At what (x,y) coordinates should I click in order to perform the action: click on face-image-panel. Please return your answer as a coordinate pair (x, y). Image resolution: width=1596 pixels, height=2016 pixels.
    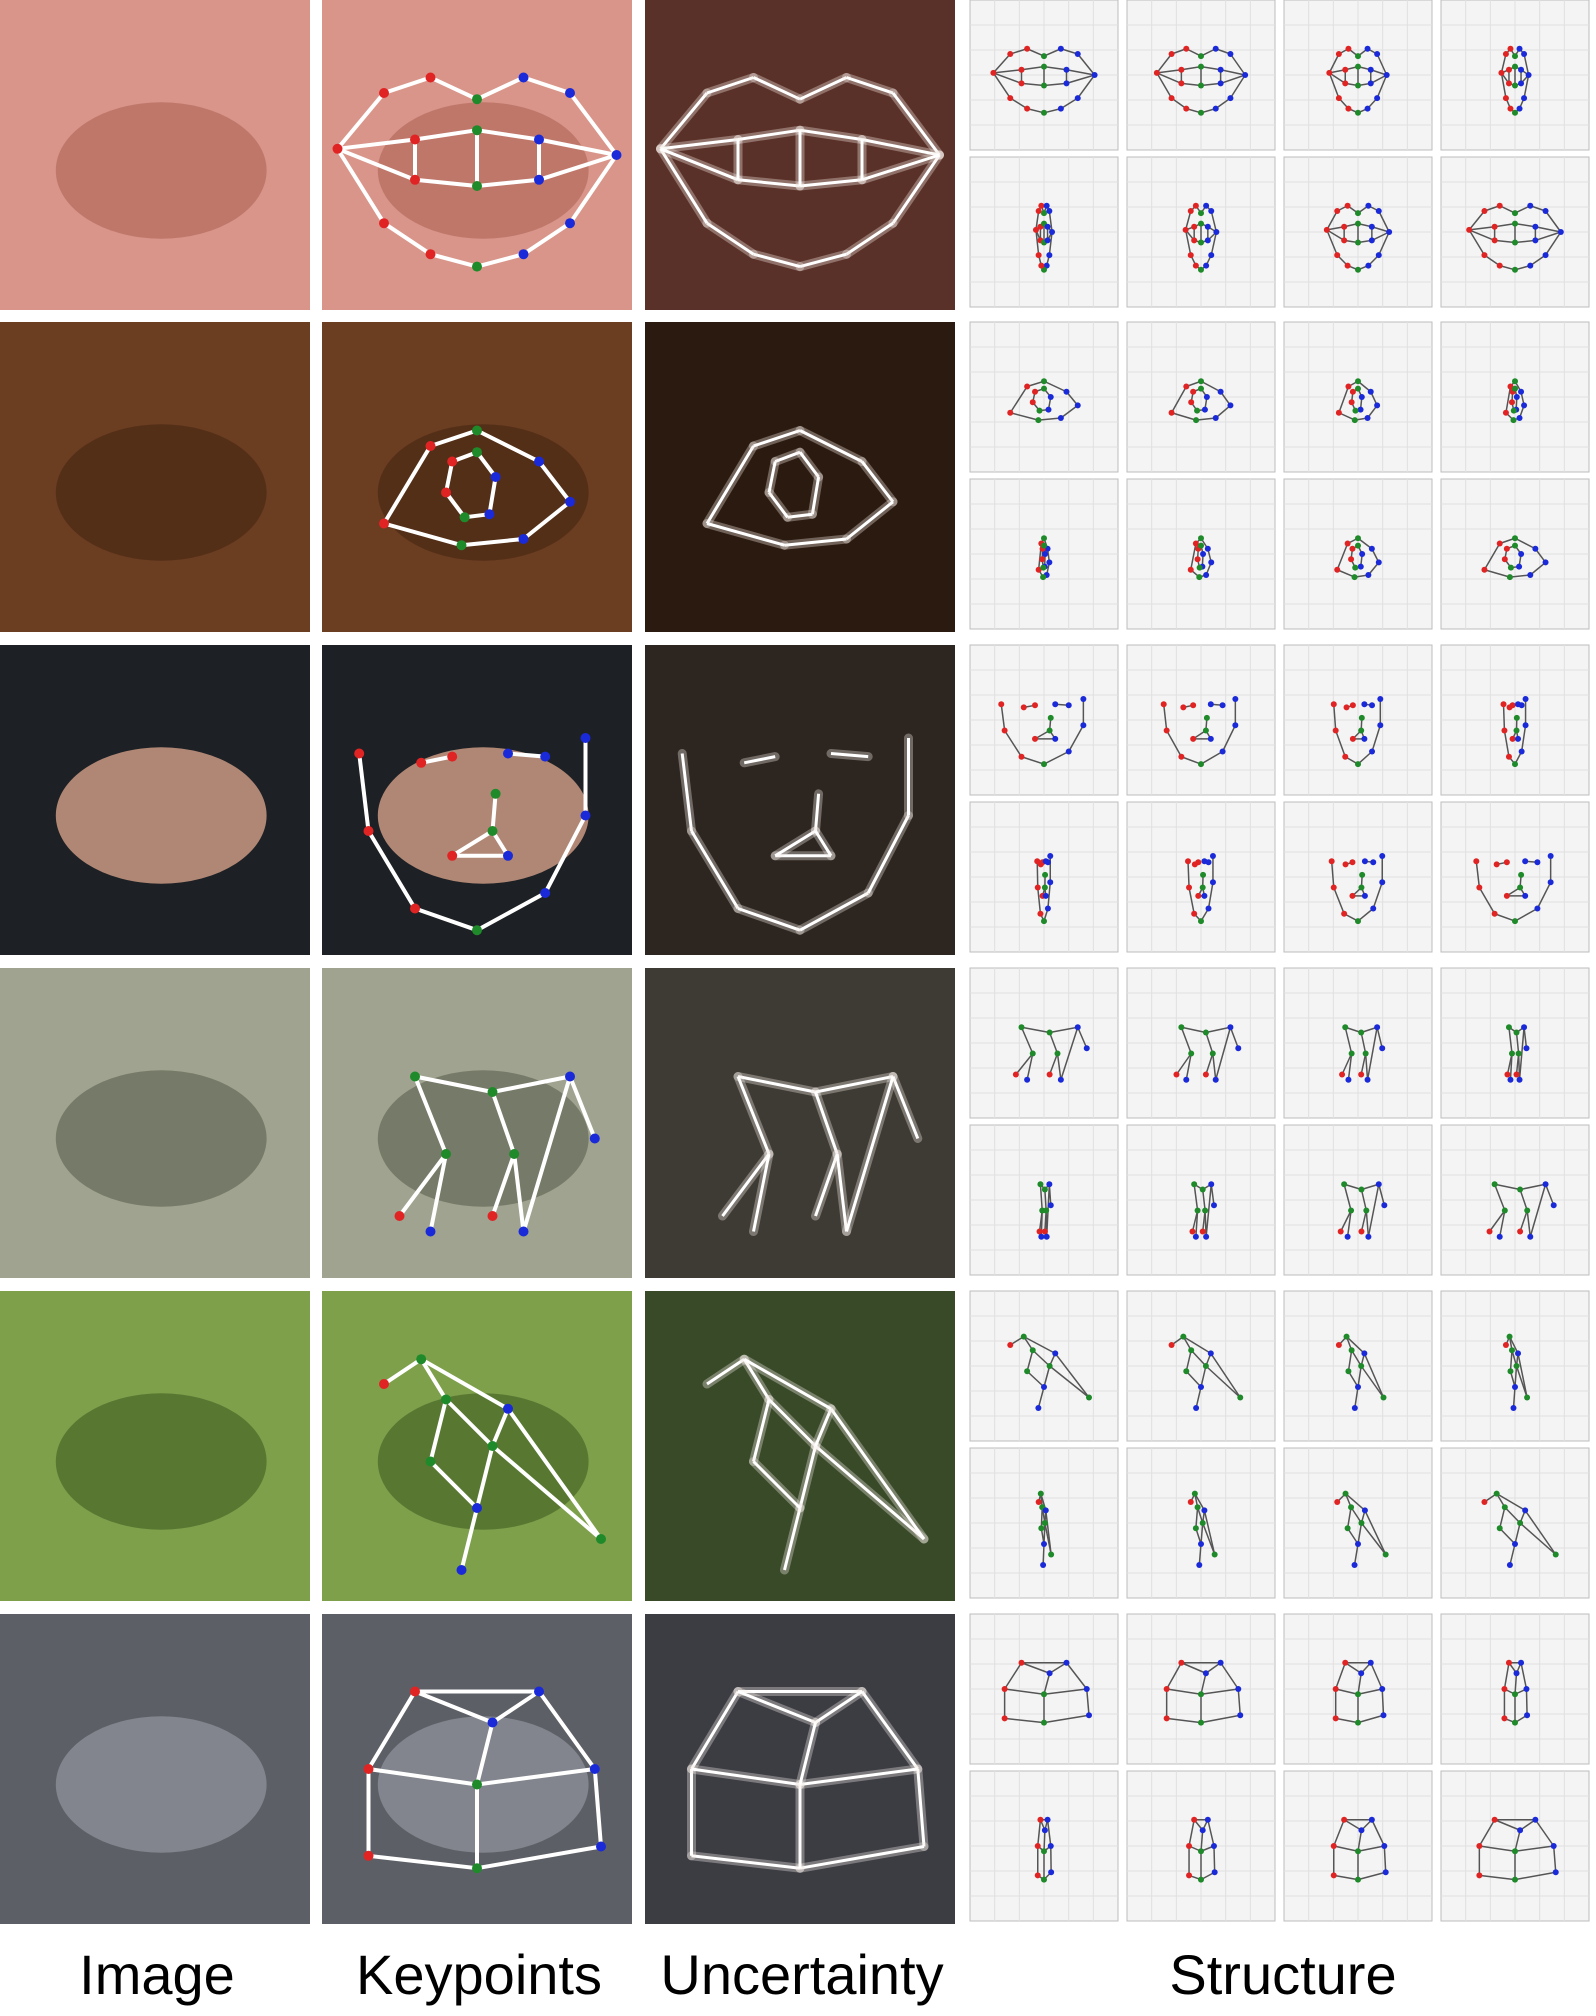
    Looking at the image, I should click on (155, 800).